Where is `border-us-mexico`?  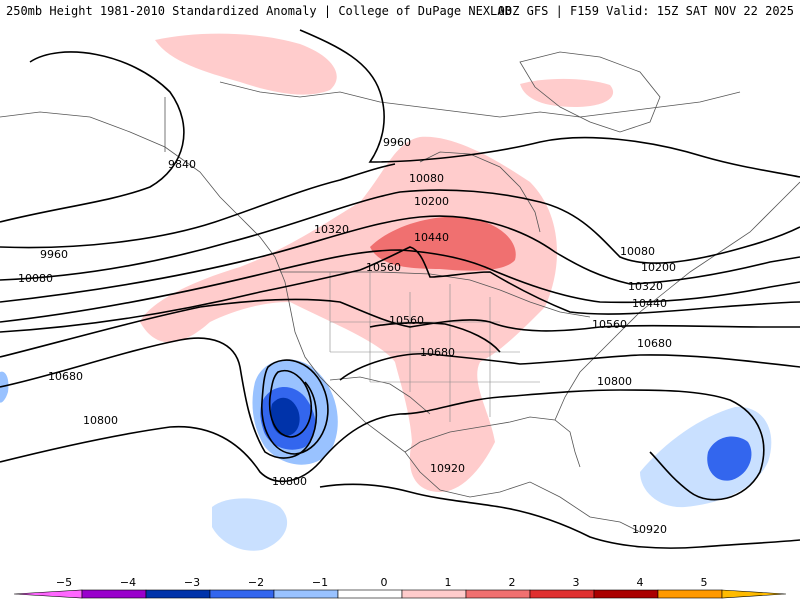
border-us-mexico is located at coordinates (380, 395).